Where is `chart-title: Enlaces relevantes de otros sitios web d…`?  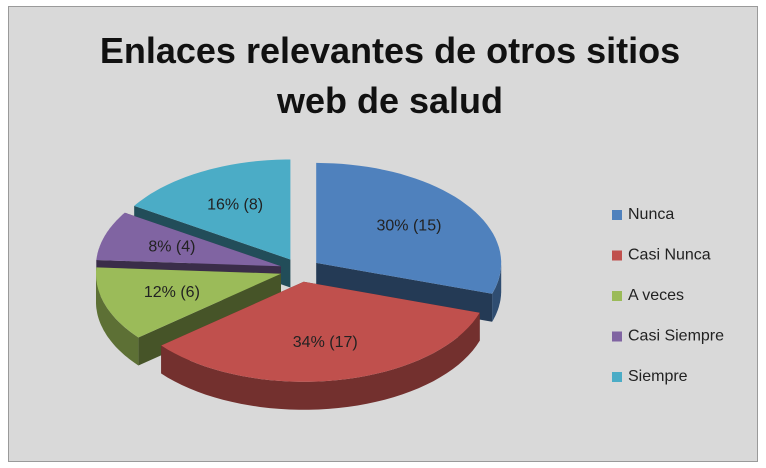
chart-title: Enlaces relevantes de otros sitios web d… is located at coordinates (390, 75).